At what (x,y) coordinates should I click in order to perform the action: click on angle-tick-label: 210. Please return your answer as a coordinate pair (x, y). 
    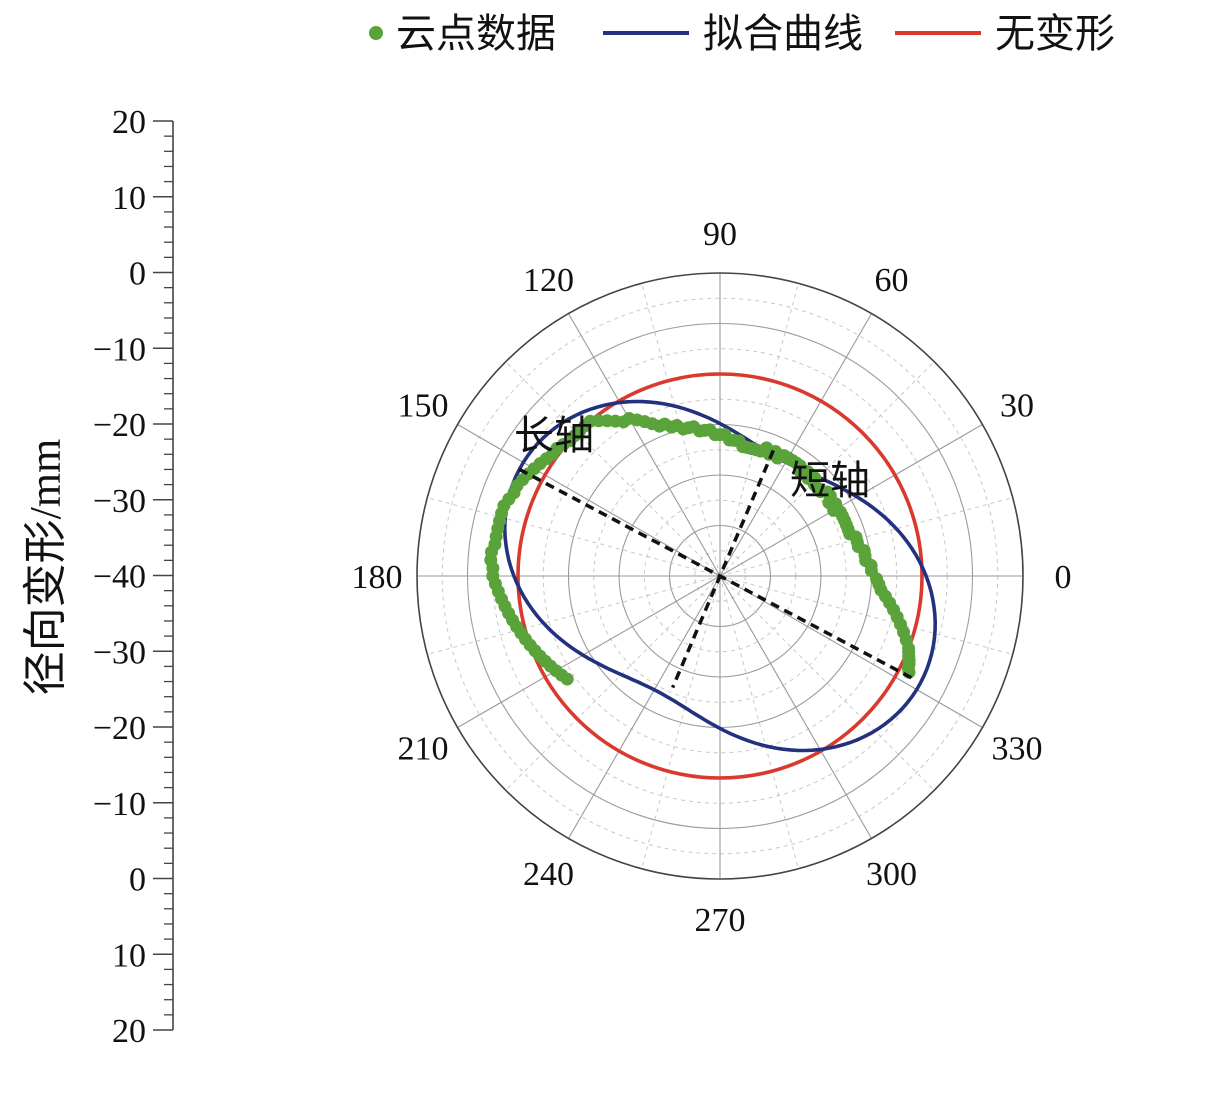
    Looking at the image, I should click on (422, 749).